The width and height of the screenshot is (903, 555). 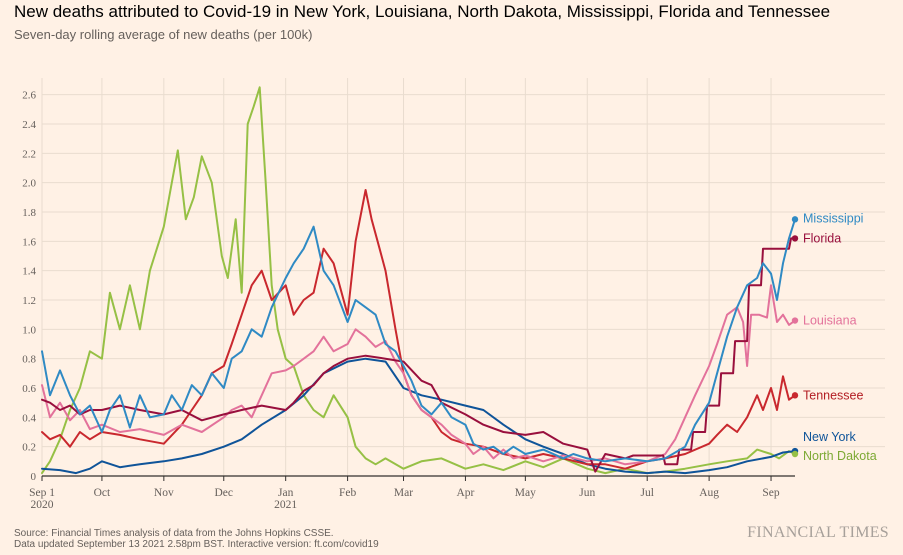 I want to click on y-tick-label: 2.2, so click(x=29, y=154).